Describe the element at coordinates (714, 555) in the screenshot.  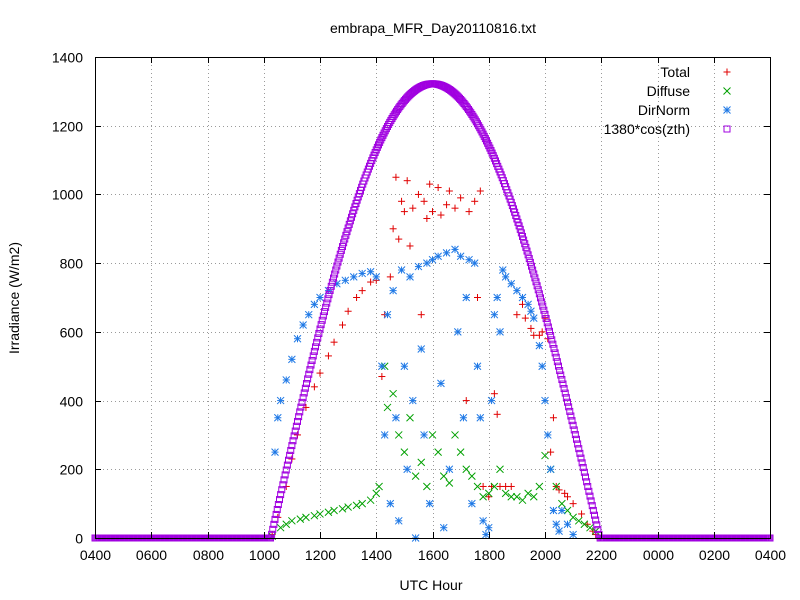
I see `x-tick-label: 0200` at that location.